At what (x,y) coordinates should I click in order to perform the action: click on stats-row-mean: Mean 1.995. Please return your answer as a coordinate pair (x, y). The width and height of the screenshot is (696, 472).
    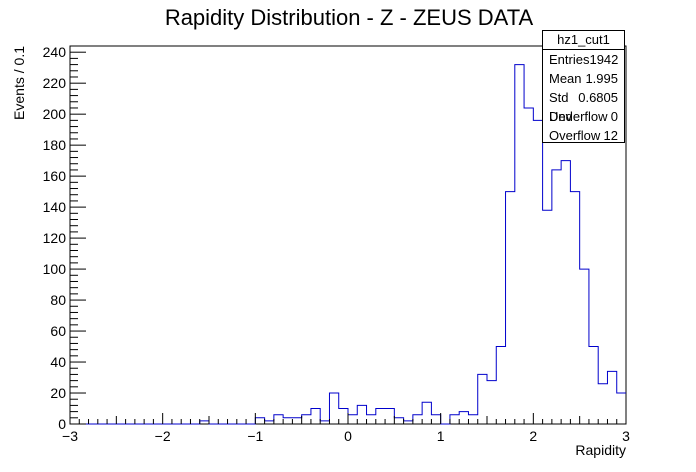
    Looking at the image, I should click on (583, 78).